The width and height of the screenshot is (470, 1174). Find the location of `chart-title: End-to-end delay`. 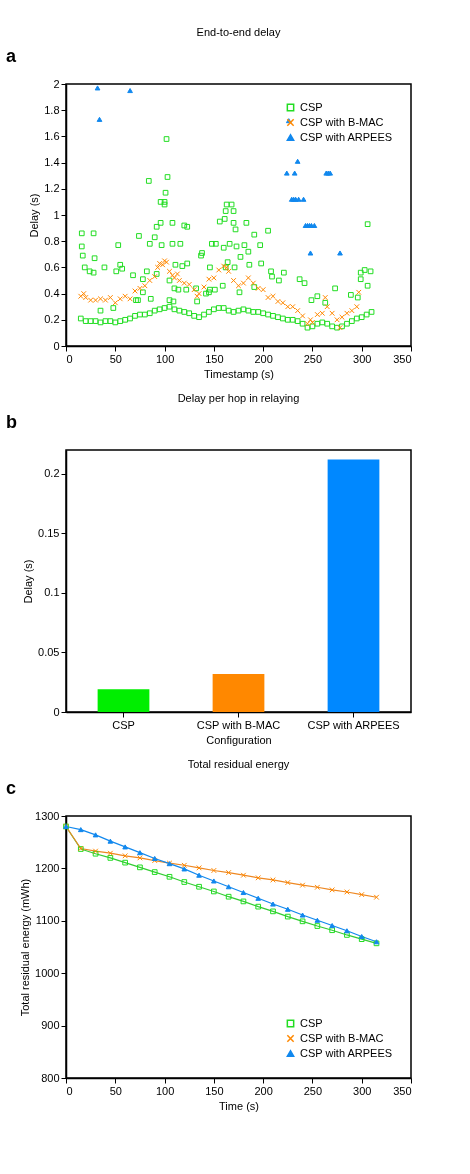

chart-title: End-to-end delay is located at coordinates (238, 32).